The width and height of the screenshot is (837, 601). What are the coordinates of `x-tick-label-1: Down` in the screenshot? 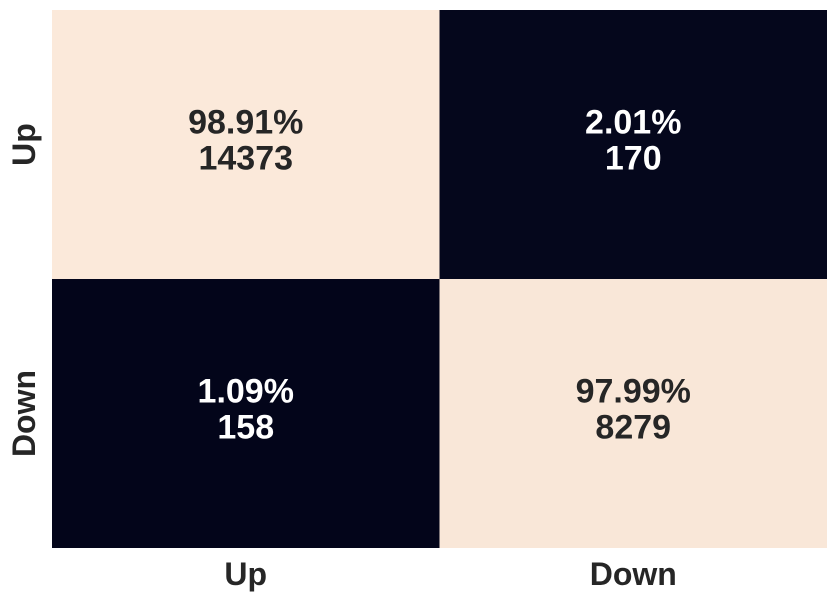 It's located at (633, 574).